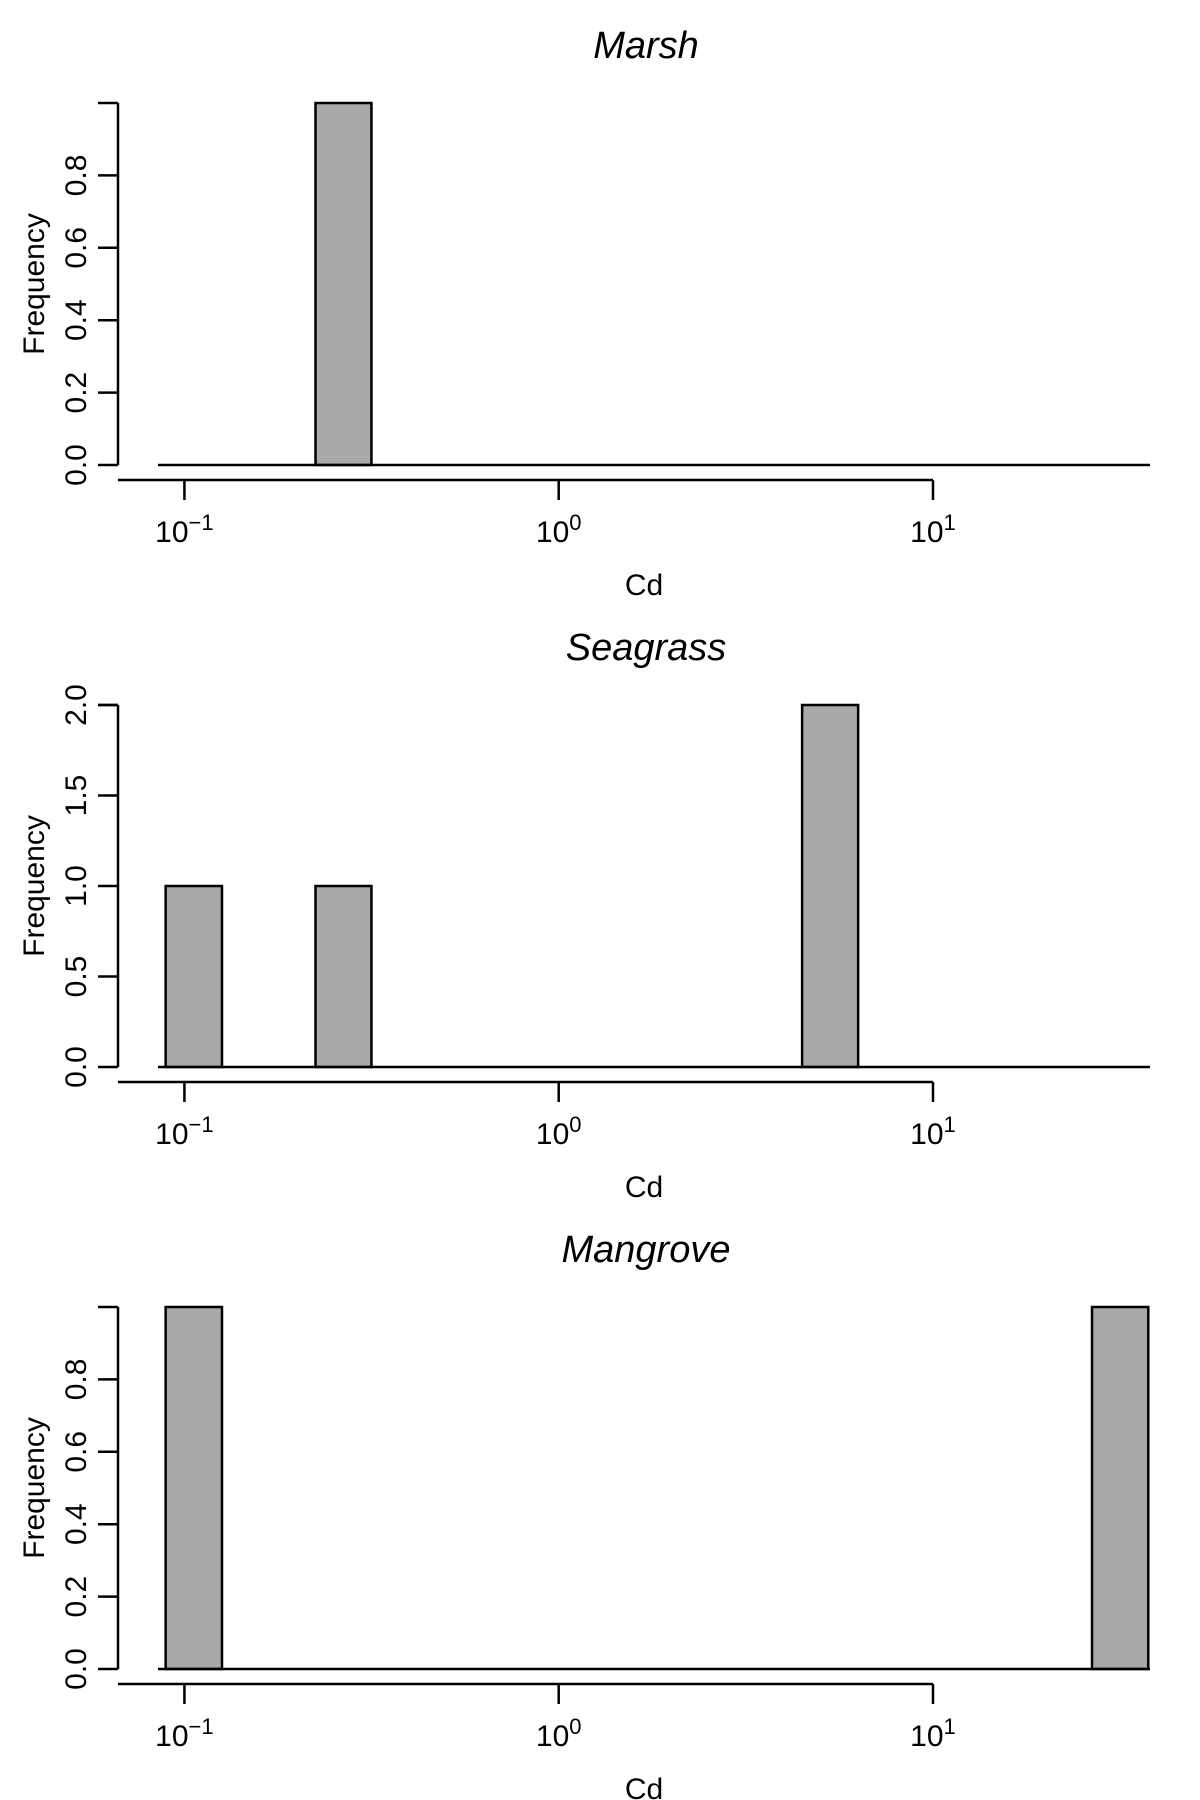 The height and width of the screenshot is (1800, 1200). Describe the element at coordinates (646, 1250) in the screenshot. I see `panel-title: Mangrove` at that location.